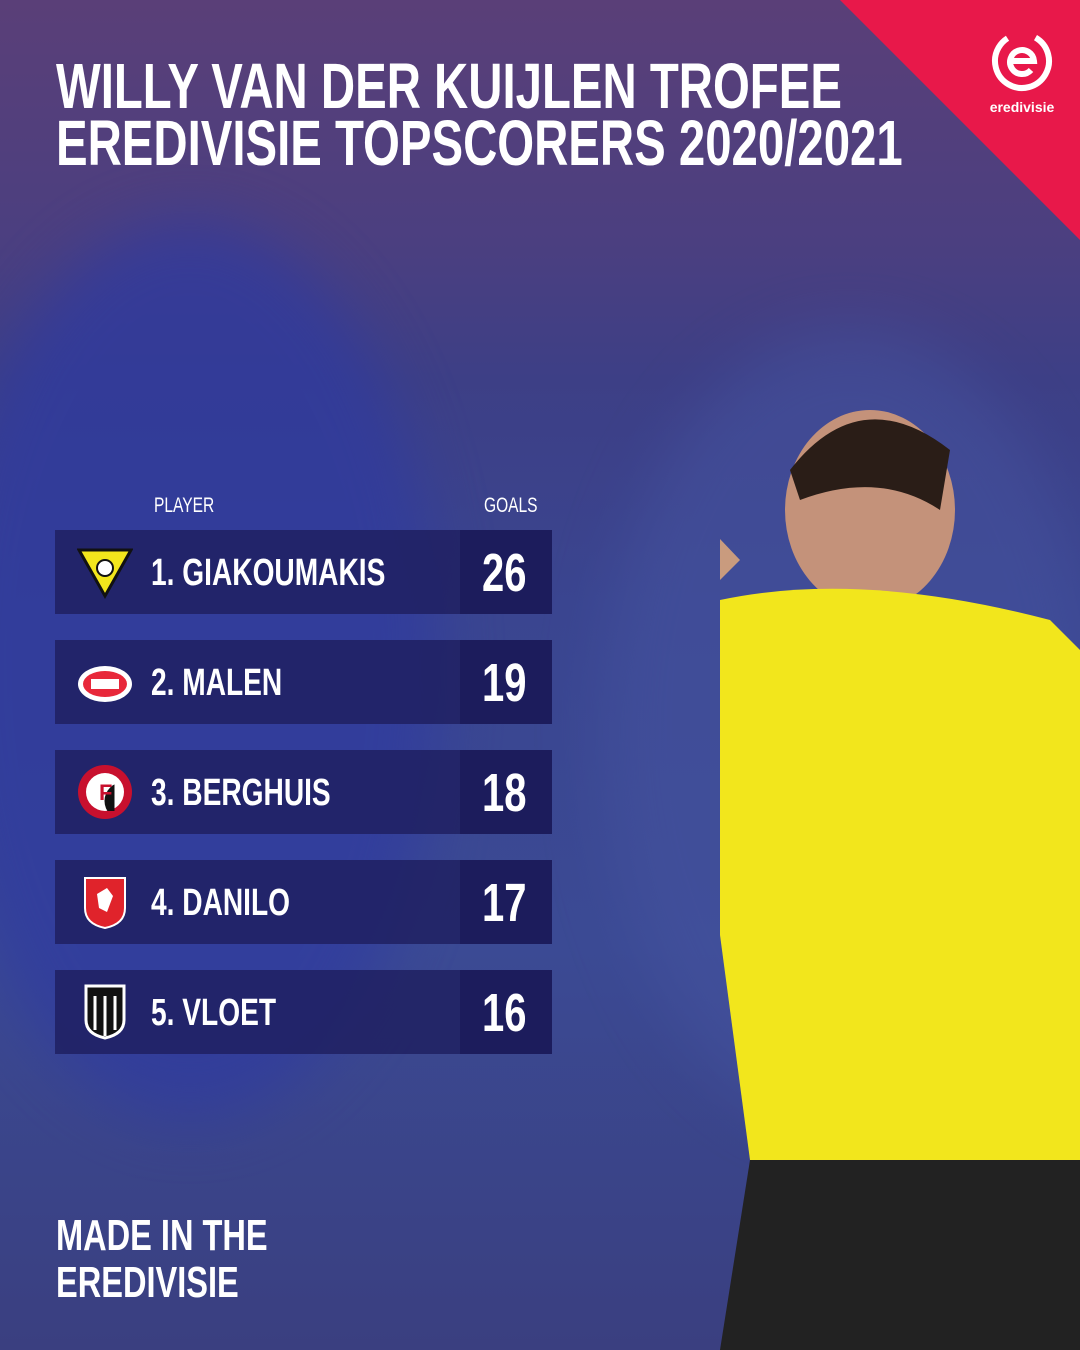 This screenshot has height=1350, width=1080. What do you see at coordinates (303, 1012) in the screenshot?
I see `table-row: 5. VLOET 16` at bounding box center [303, 1012].